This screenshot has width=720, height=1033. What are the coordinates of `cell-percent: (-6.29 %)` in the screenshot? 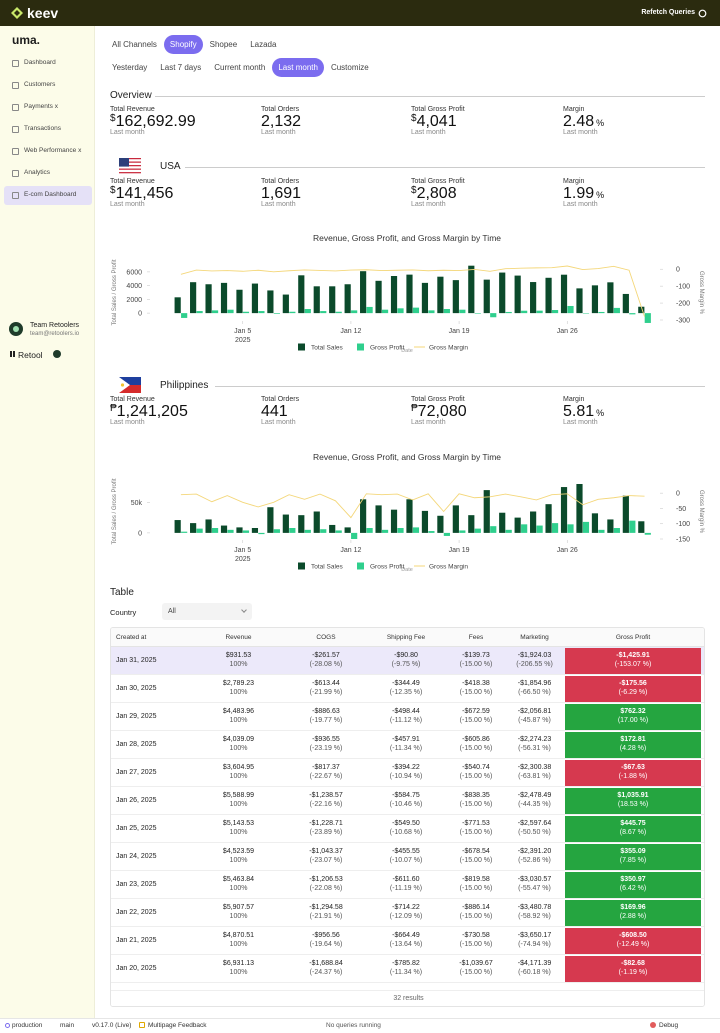 It's located at (633, 692).